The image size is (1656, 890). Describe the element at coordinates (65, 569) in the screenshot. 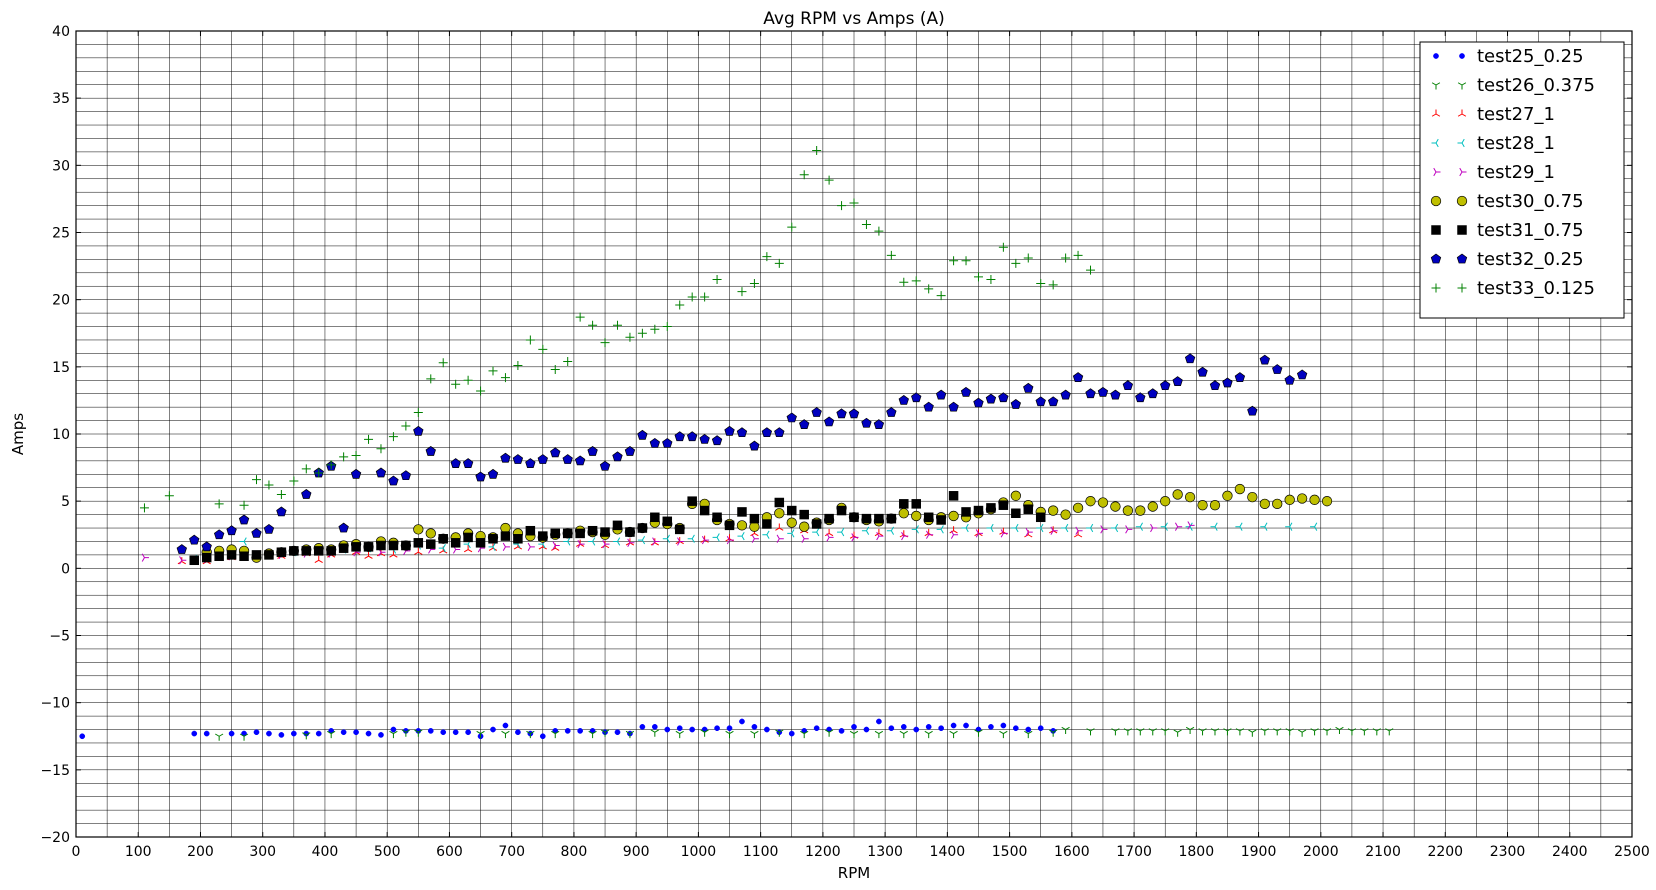

I see `y-tick-label: 0` at that location.